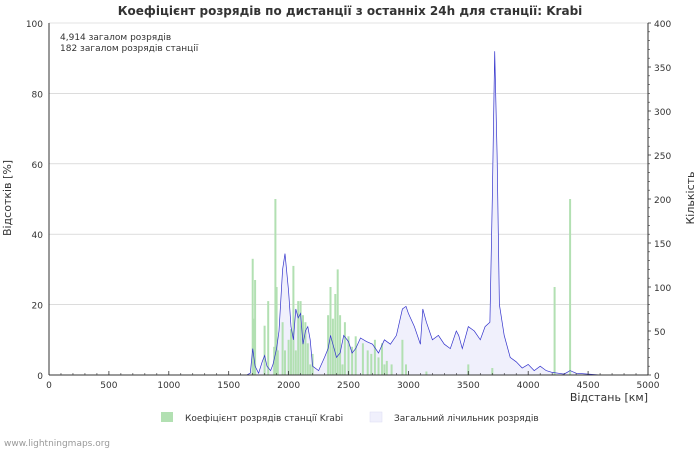 The height and width of the screenshot is (450, 700). I want to click on x-tick-label-1500: 1500, so click(228, 386).